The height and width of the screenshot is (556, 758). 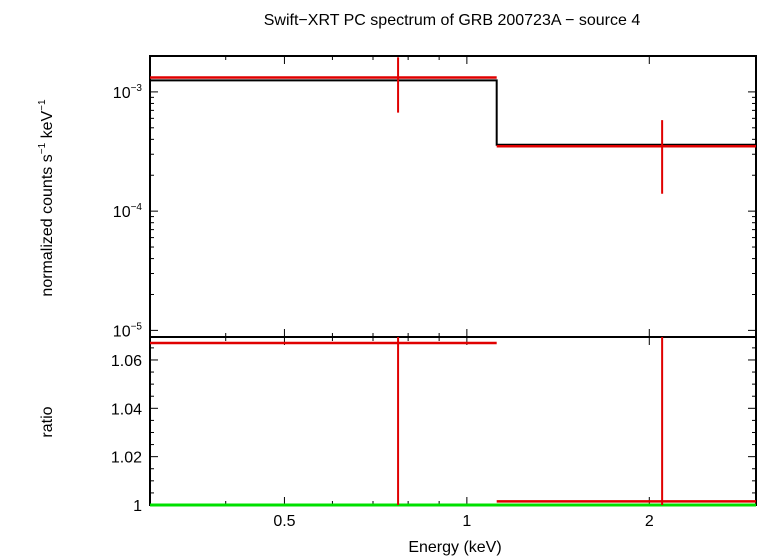 I want to click on y-tick-label: 10⁻⁴, so click(x=128, y=211).